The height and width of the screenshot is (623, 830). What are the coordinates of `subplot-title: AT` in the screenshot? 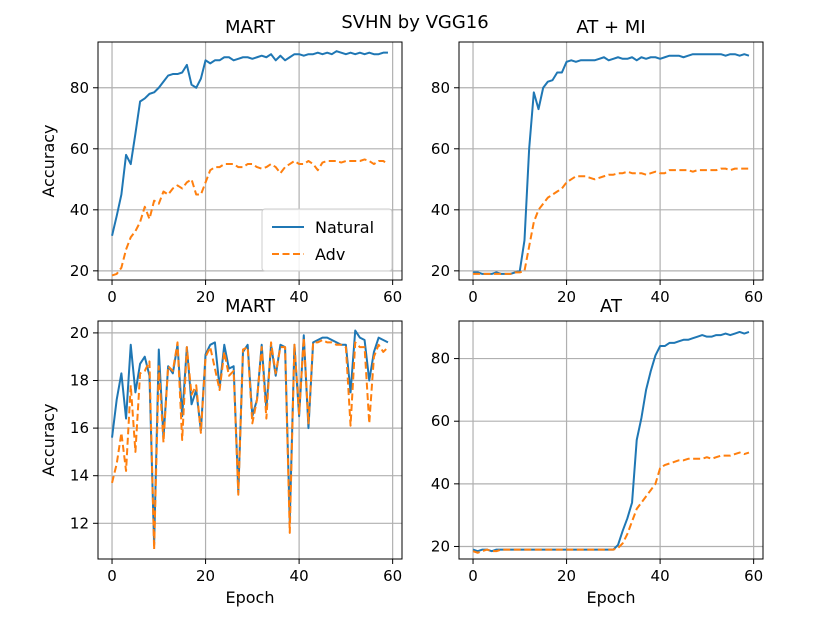 It's located at (611, 306).